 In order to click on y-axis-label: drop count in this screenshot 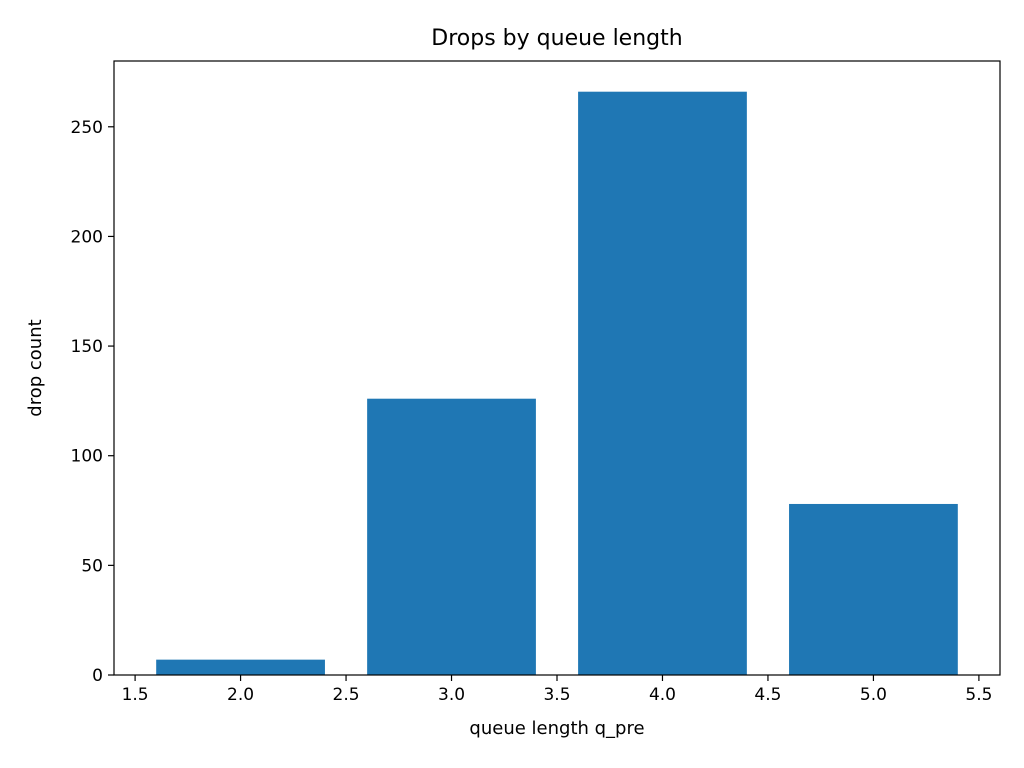, I will do `click(35, 367)`.